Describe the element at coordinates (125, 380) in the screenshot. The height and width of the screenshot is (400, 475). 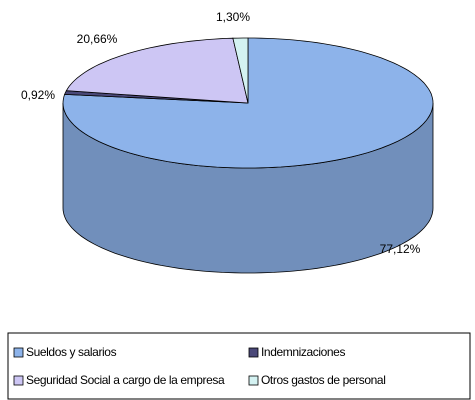
I see `legend-label: Seguridad Social a cargo de la empresa` at that location.